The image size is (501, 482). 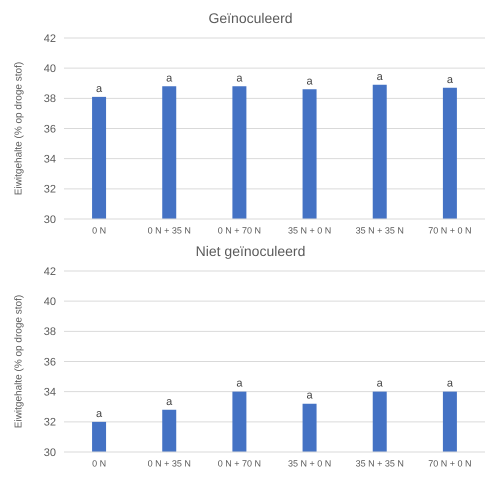 I want to click on chart-title: Niet geïnoculeerd, so click(x=250, y=251).